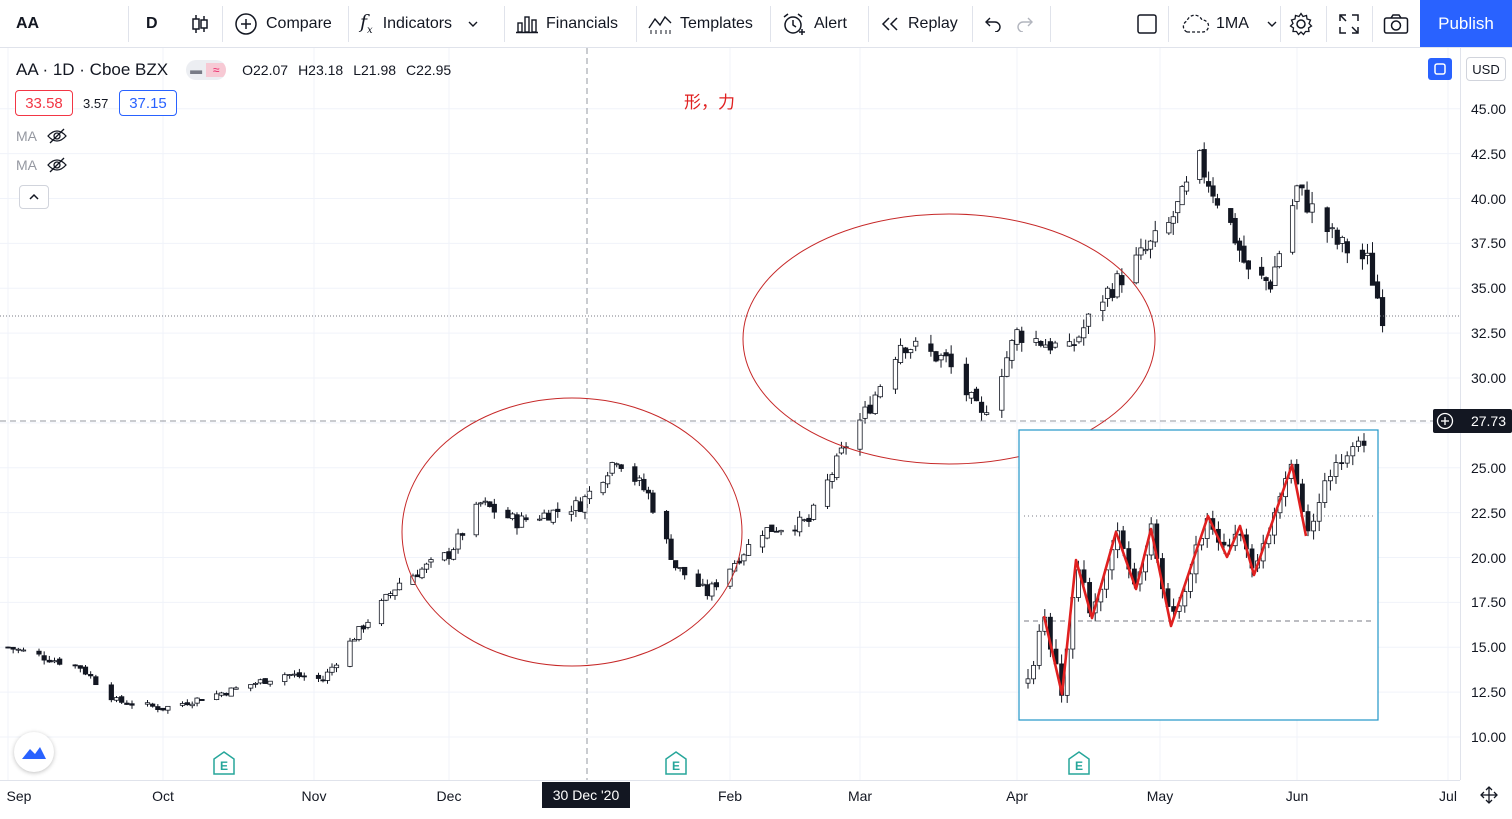 This screenshot has height=819, width=1512. Describe the element at coordinates (730, 799) in the screenshot. I see `time-axis` at that location.